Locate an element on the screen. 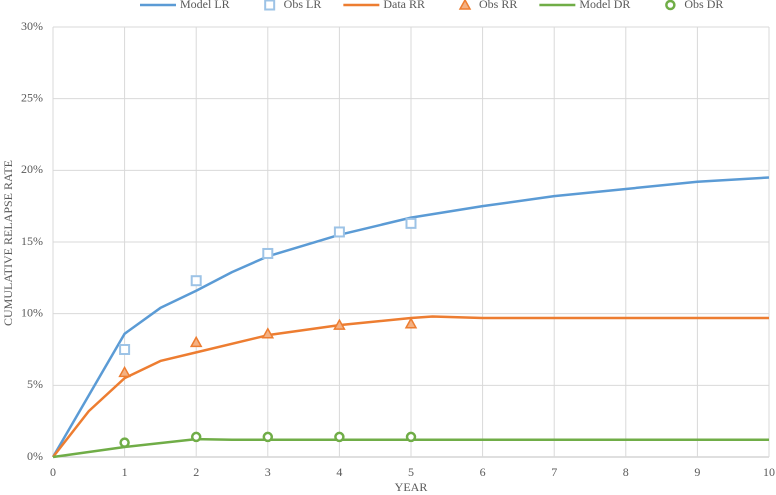 The width and height of the screenshot is (776, 495). legend-label: Obs LR is located at coordinates (303, 5).